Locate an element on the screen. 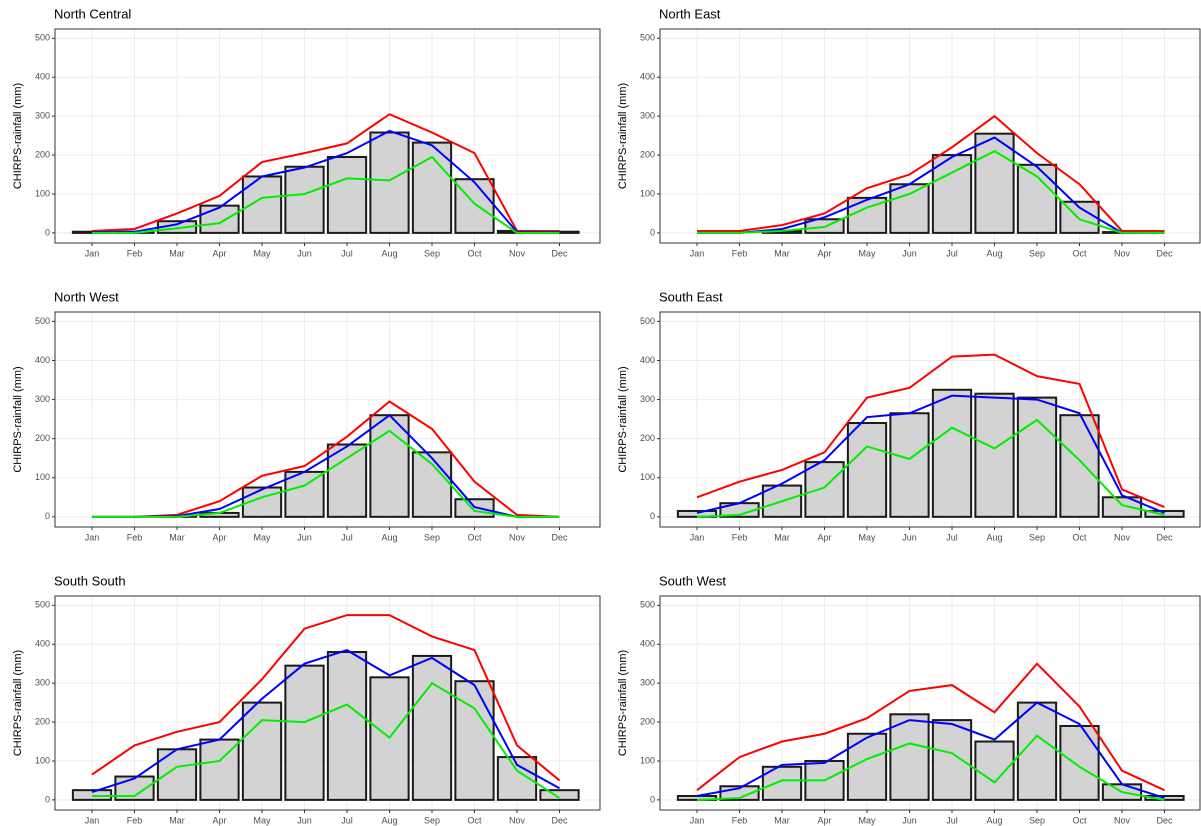 The height and width of the screenshot is (826, 1201). panel-title: North East is located at coordinates (690, 13).